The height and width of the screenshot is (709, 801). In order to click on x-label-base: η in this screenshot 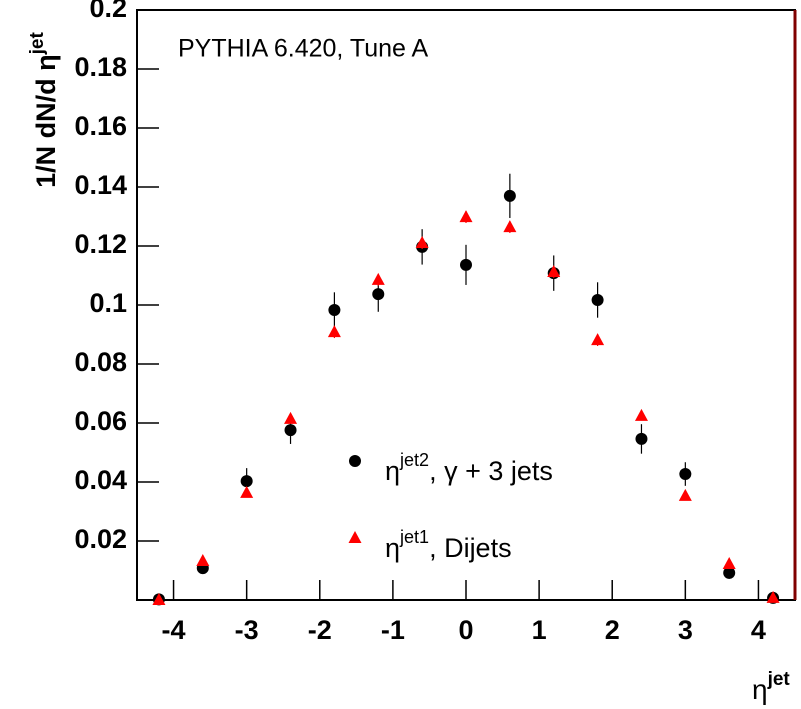, I will do `click(760, 689)`.